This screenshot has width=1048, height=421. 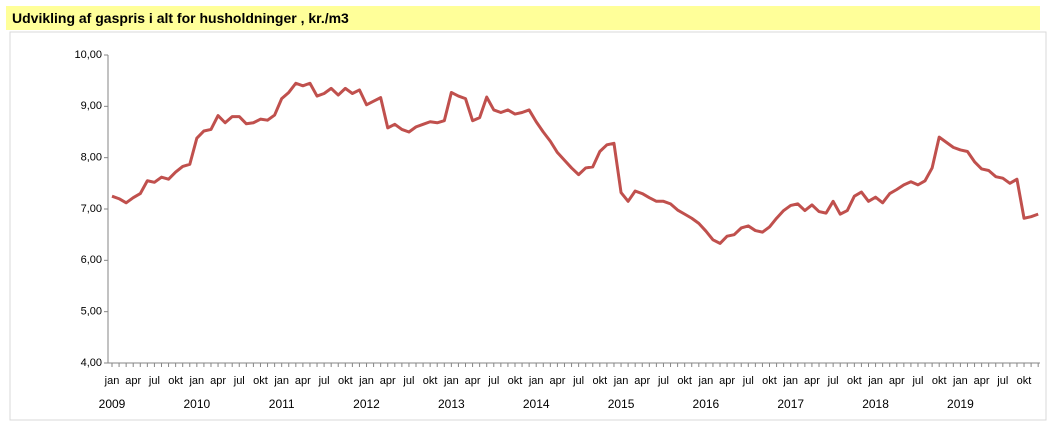 I want to click on year-label: 2018, so click(x=875, y=404).